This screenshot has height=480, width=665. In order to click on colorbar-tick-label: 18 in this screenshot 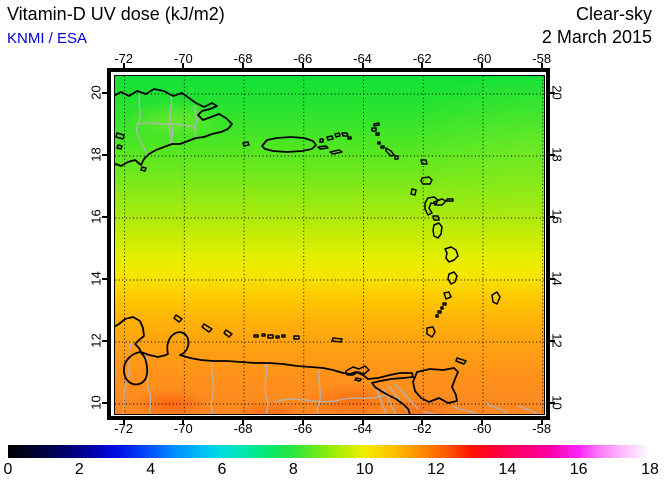, I will do `click(650, 469)`.